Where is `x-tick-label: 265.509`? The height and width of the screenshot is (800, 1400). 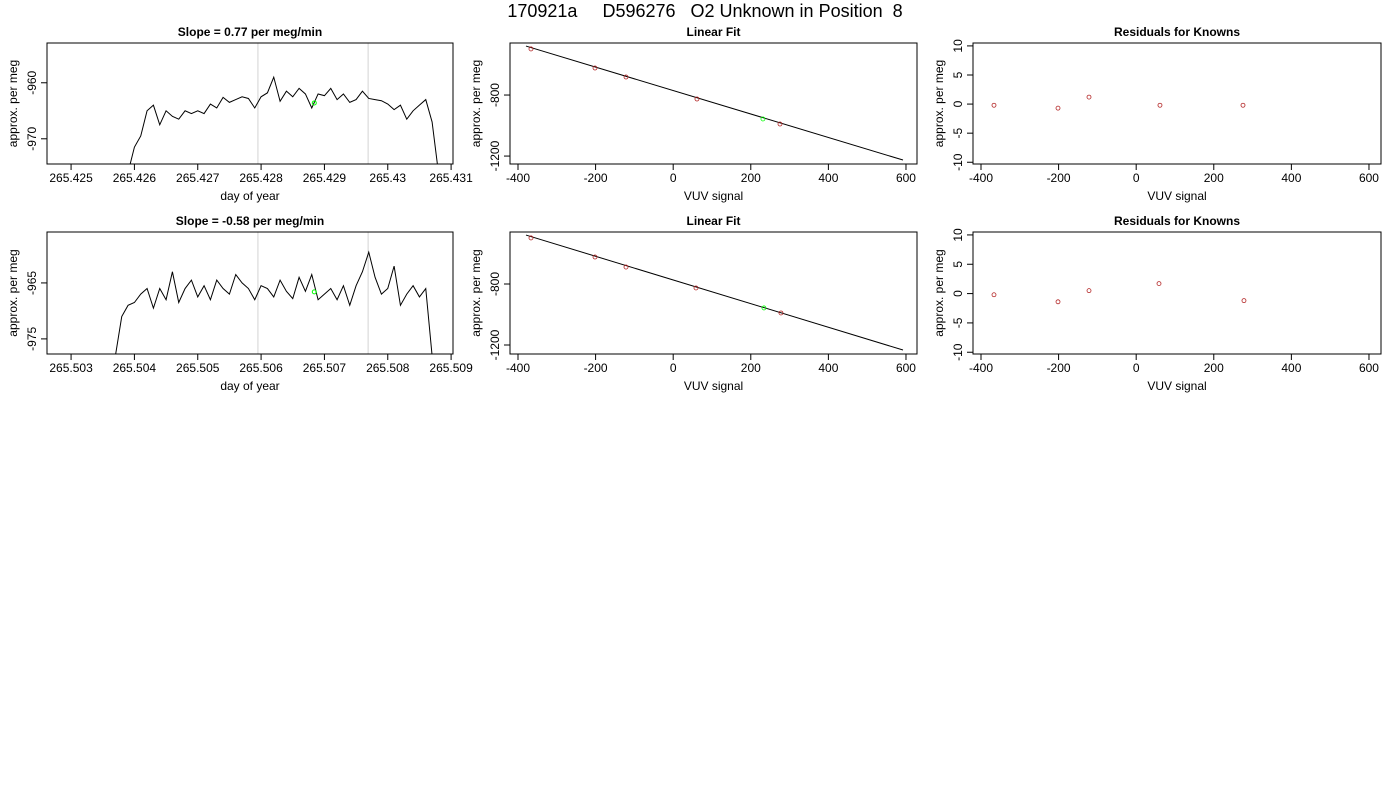 x-tick-label: 265.509 is located at coordinates (451, 368).